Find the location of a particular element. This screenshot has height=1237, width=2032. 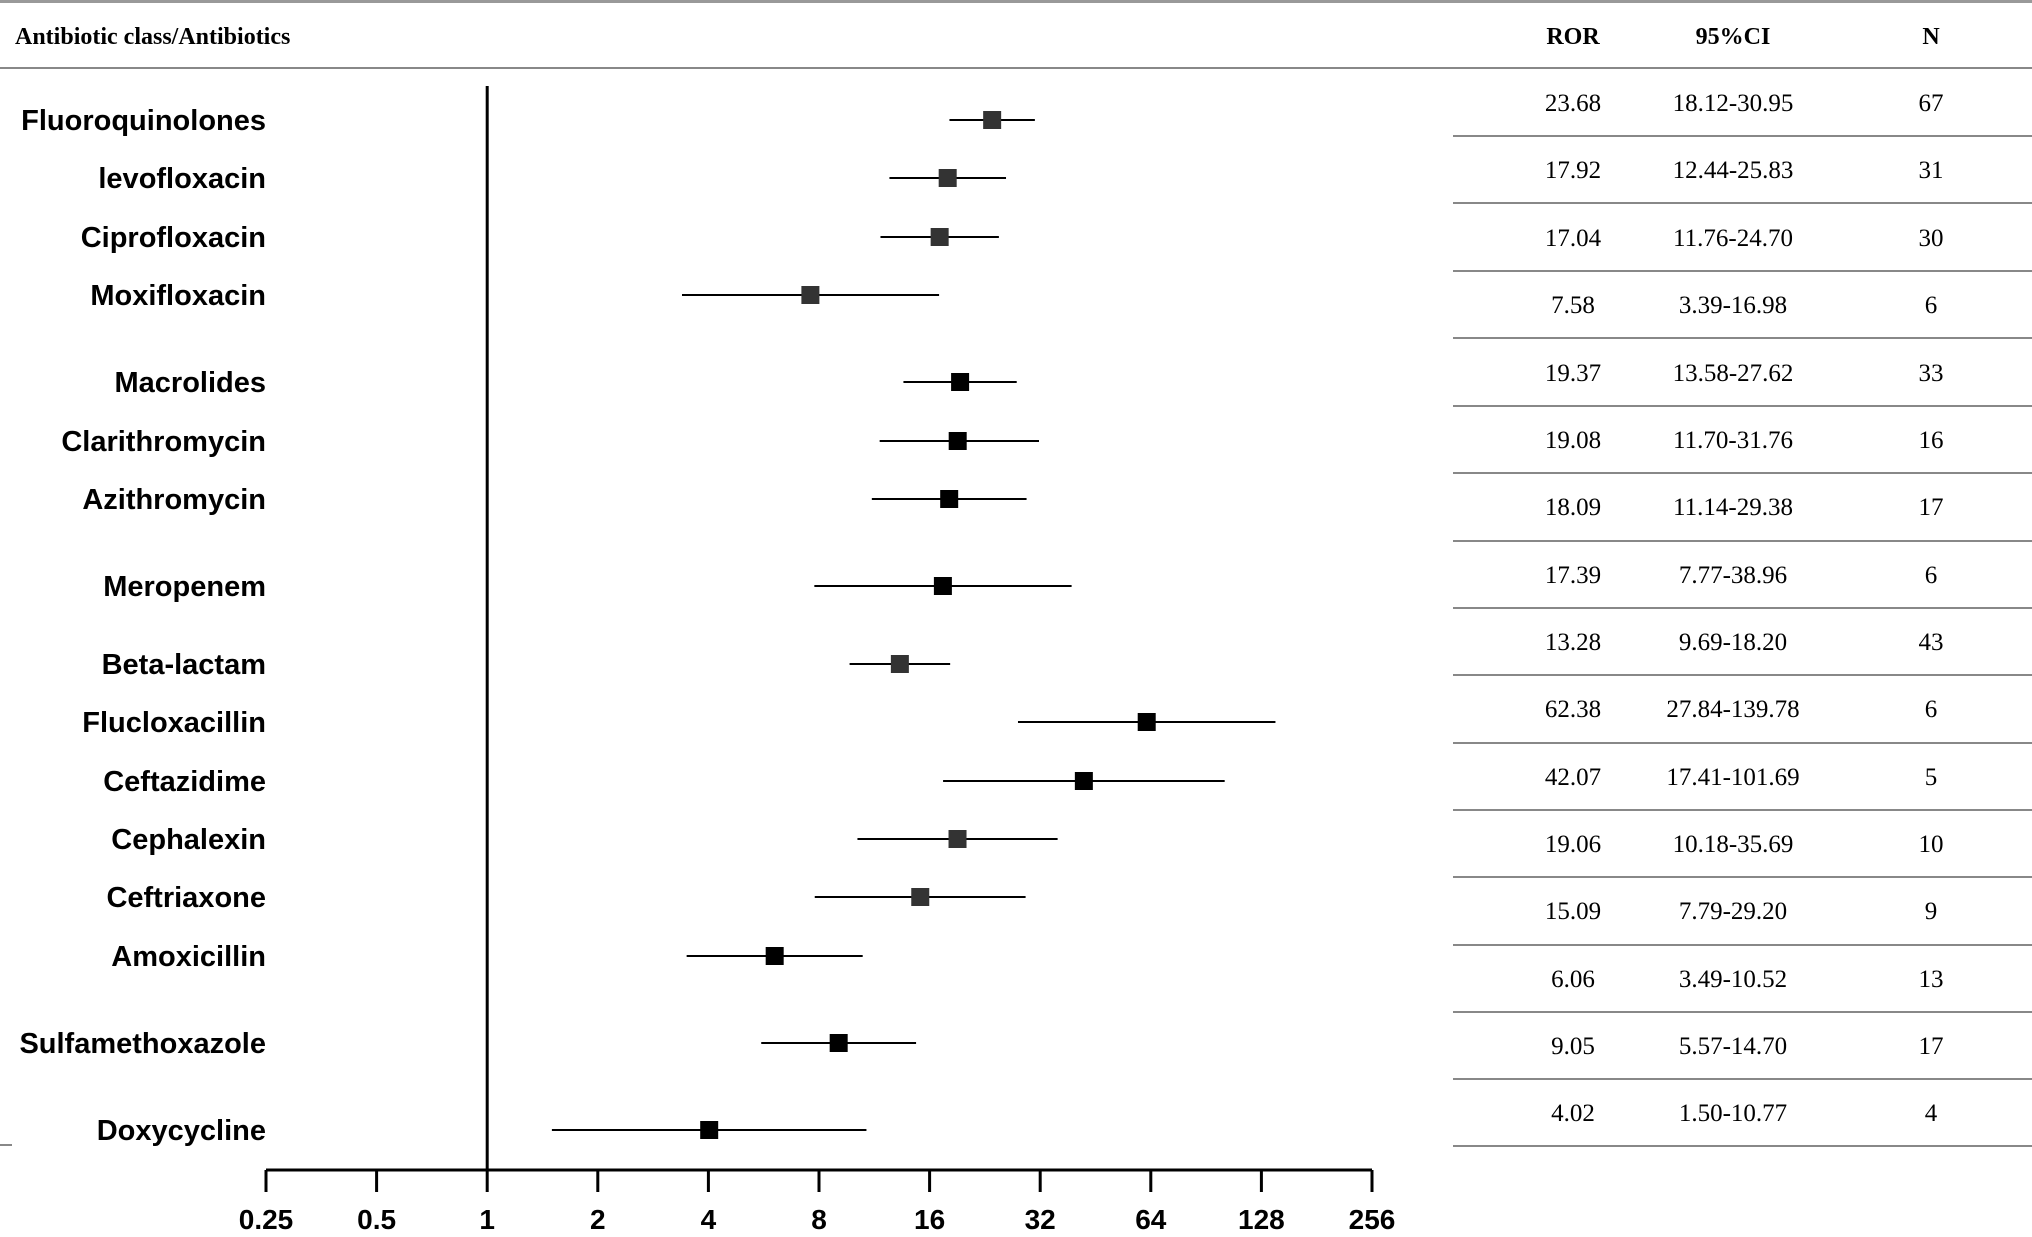

n-value: 33 is located at coordinates (1931, 373).